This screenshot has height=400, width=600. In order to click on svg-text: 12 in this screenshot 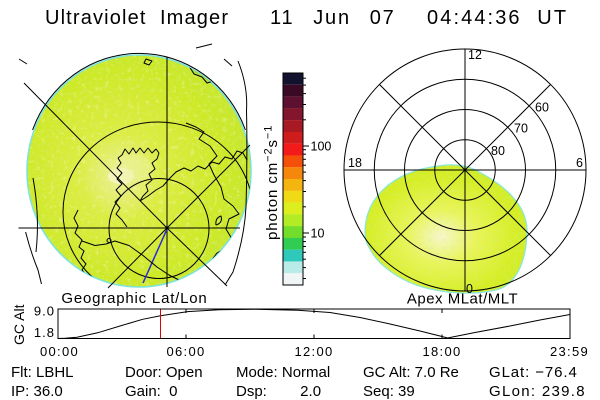, I will do `click(475, 55)`.